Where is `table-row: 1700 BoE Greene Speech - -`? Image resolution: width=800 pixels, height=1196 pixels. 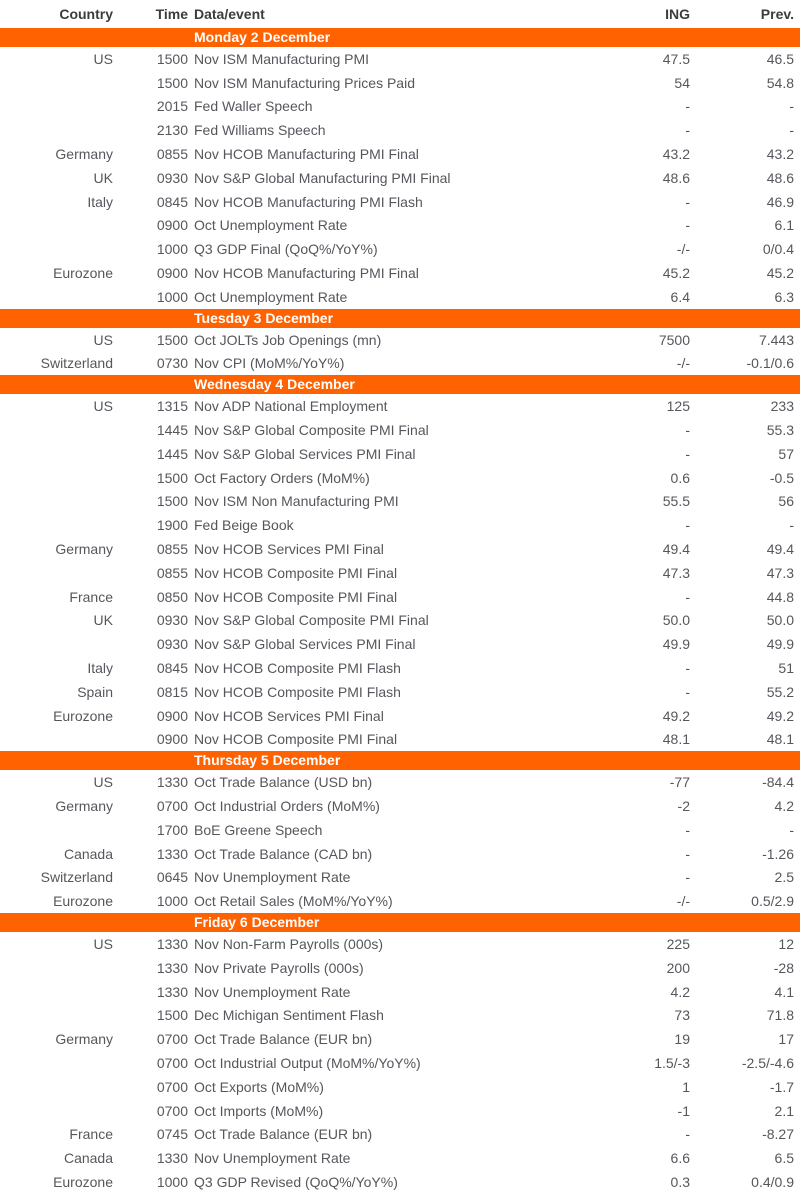
table-row: 1700 BoE Greene Speech - - is located at coordinates (400, 830).